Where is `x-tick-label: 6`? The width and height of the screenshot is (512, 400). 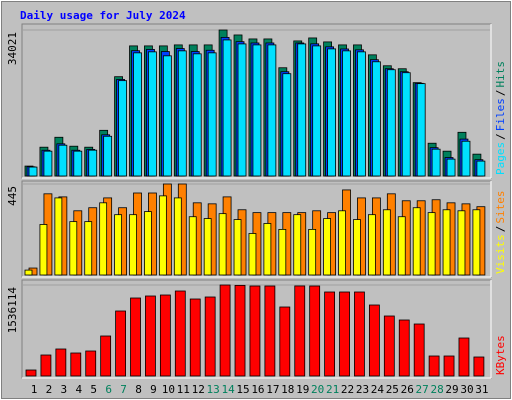
x-tick-label: 6 is located at coordinates (108, 389).